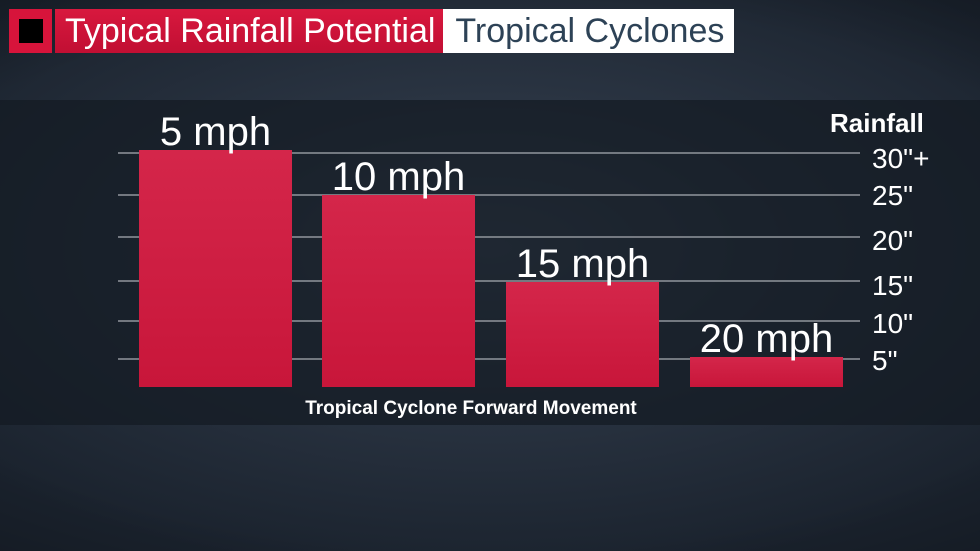 This screenshot has height=551, width=980. Describe the element at coordinates (885, 360) in the screenshot. I see `y-tick-label: 5"` at that location.